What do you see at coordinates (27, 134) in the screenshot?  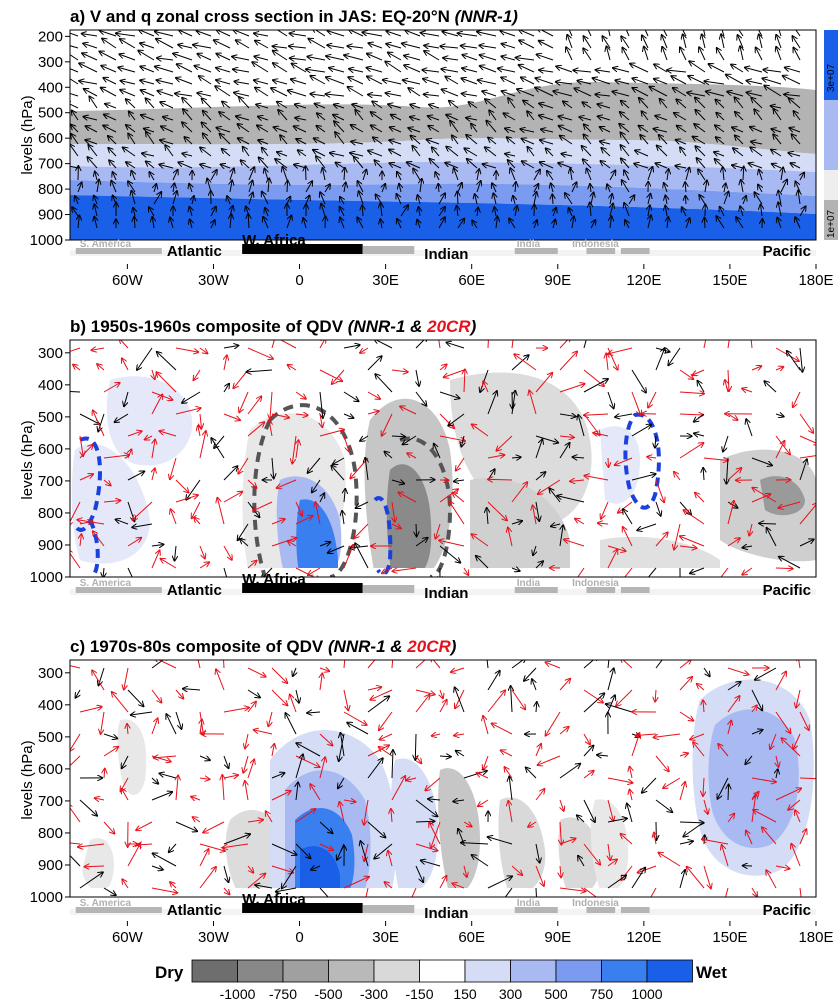 I see `panel-a-ylabel: levels (hPa)` at bounding box center [27, 134].